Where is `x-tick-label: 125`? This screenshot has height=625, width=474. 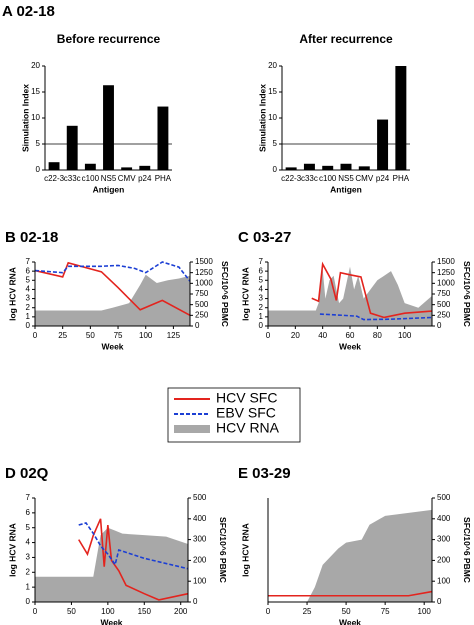
x-tick-label: 125 is located at coordinates (174, 335).